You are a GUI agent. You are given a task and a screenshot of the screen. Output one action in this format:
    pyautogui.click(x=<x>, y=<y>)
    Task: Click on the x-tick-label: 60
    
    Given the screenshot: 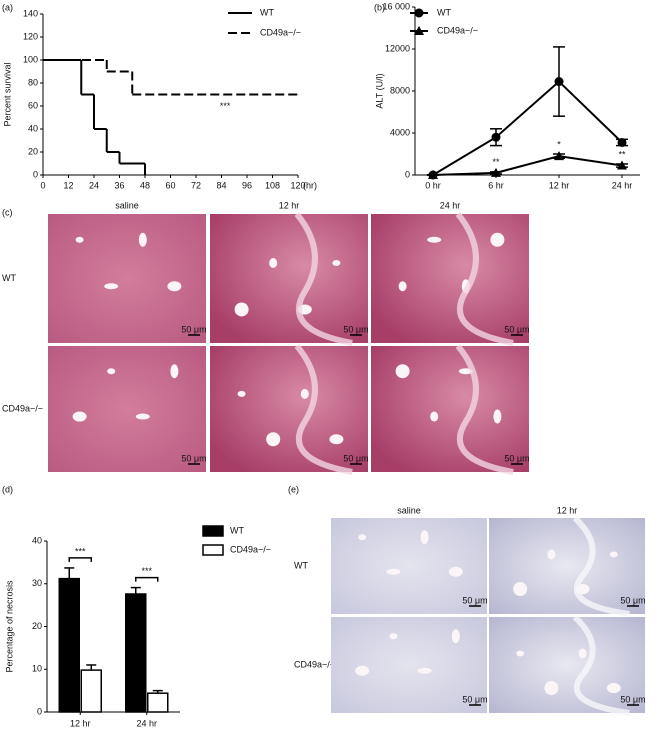 What is the action you would take?
    pyautogui.click(x=170, y=185)
    